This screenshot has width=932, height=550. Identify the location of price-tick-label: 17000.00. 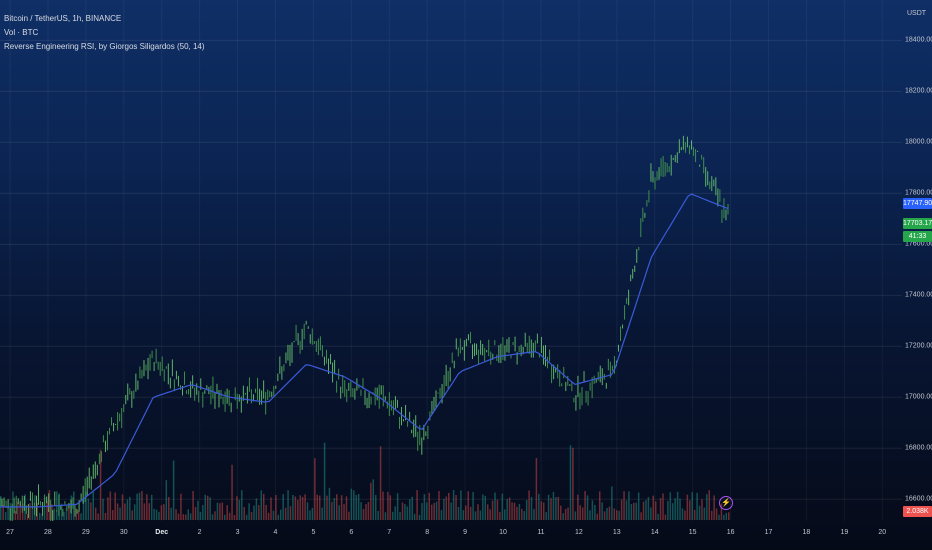
(918, 397).